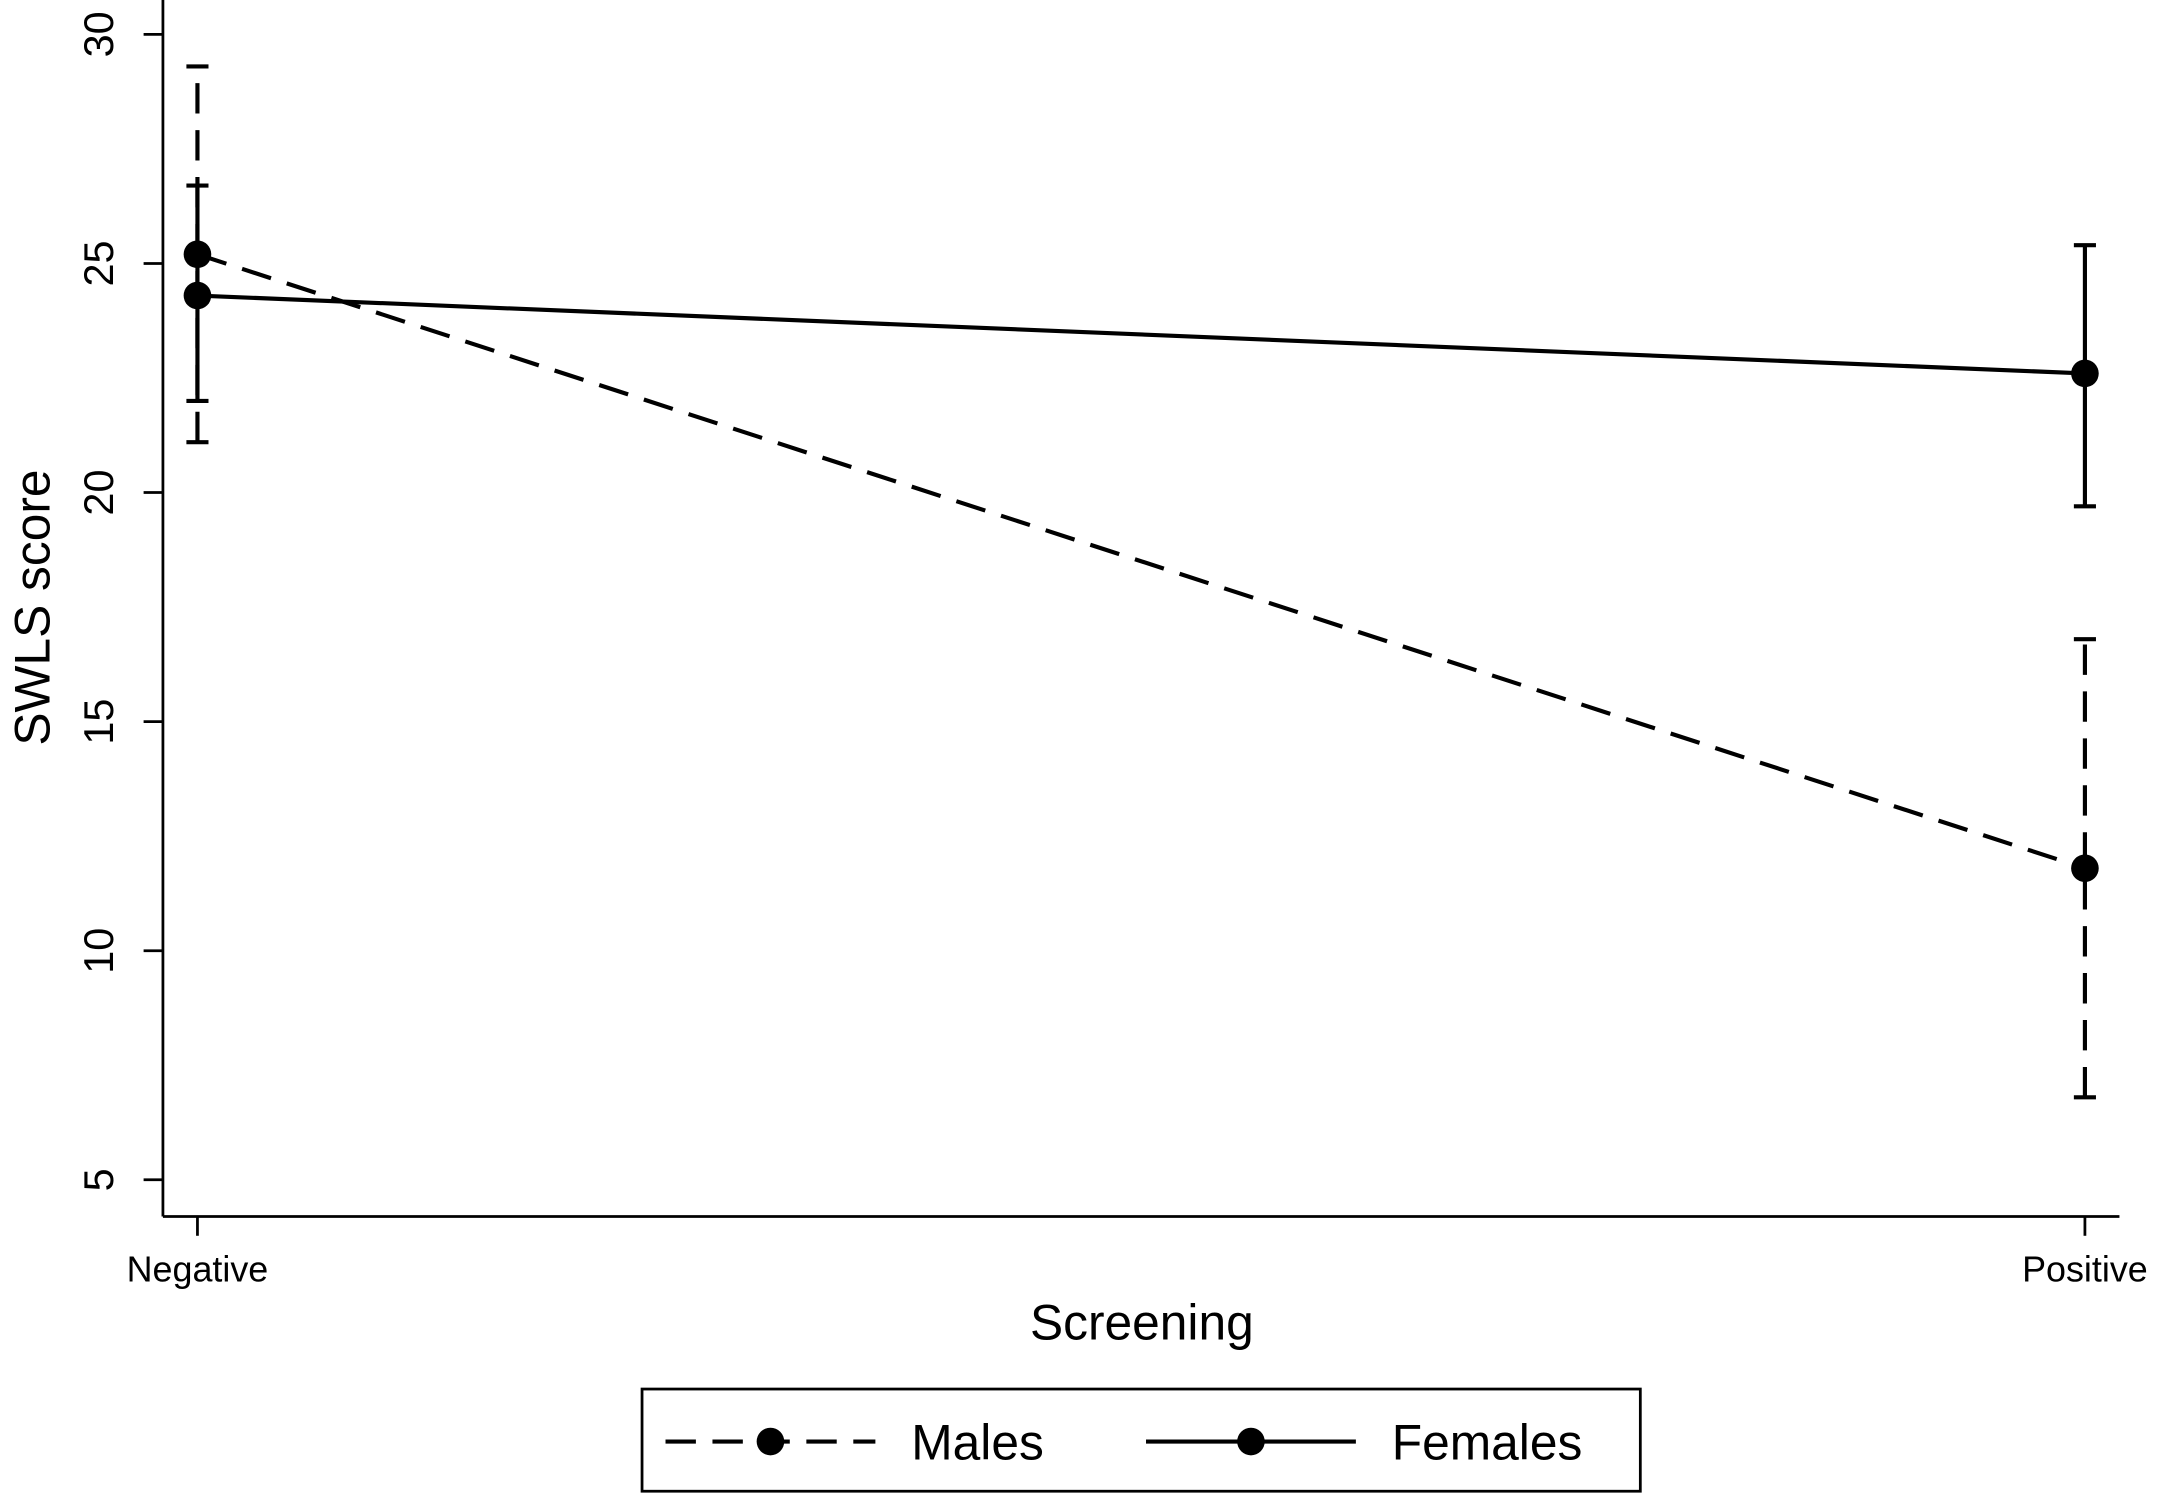 This screenshot has width=2165, height=1494. What do you see at coordinates (99, 722) in the screenshot?
I see `y-tick-label: 15` at bounding box center [99, 722].